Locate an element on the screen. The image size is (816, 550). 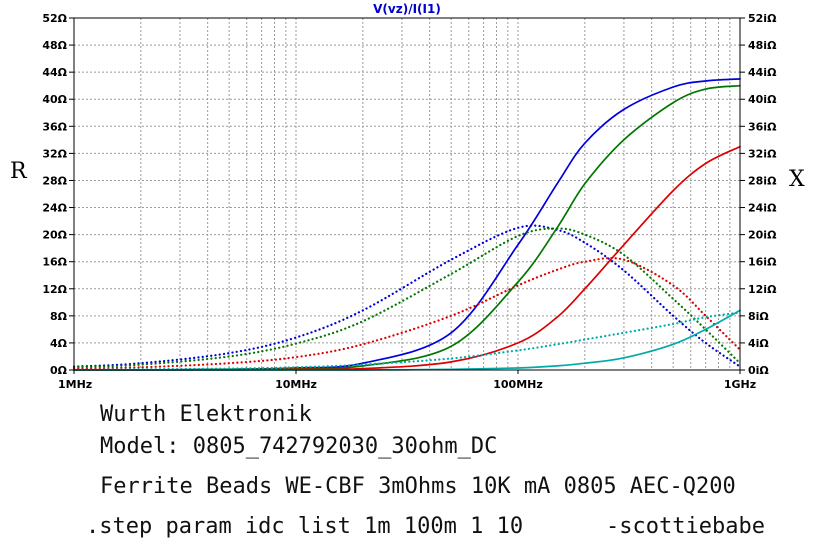
series-line-7-dotted is located at coordinates (407, 341).